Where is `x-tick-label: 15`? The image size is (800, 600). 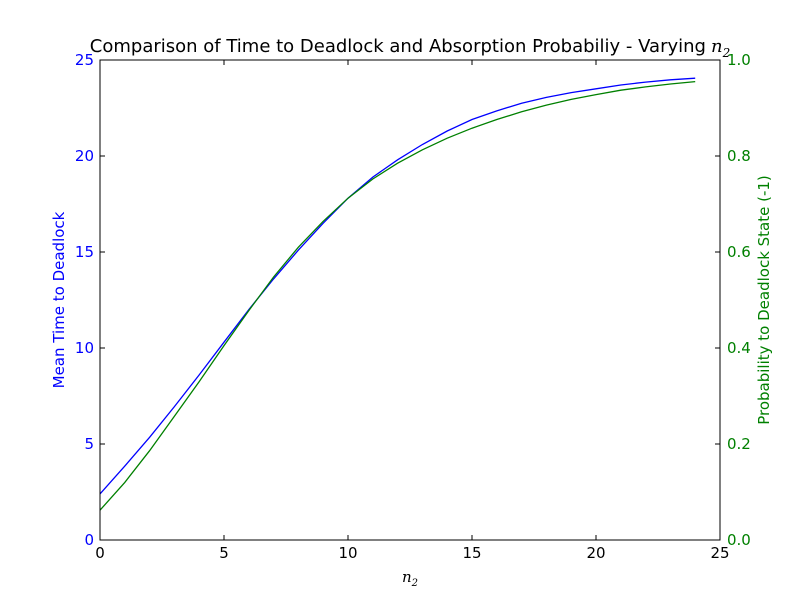
x-tick-label: 15 is located at coordinates (471, 553).